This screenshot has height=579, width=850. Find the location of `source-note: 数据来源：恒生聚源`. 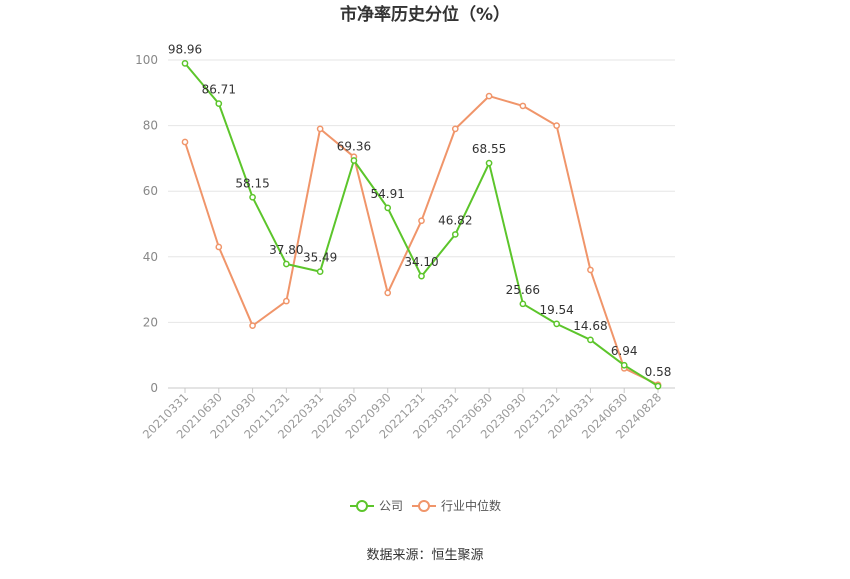

source-note: 数据来源：恒生聚源 is located at coordinates (424, 555).